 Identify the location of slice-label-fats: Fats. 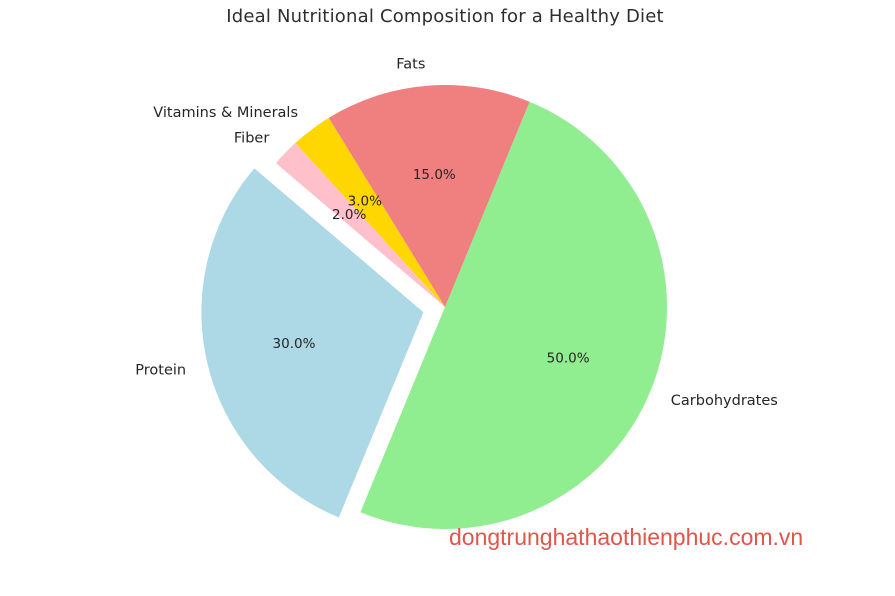
(410, 65).